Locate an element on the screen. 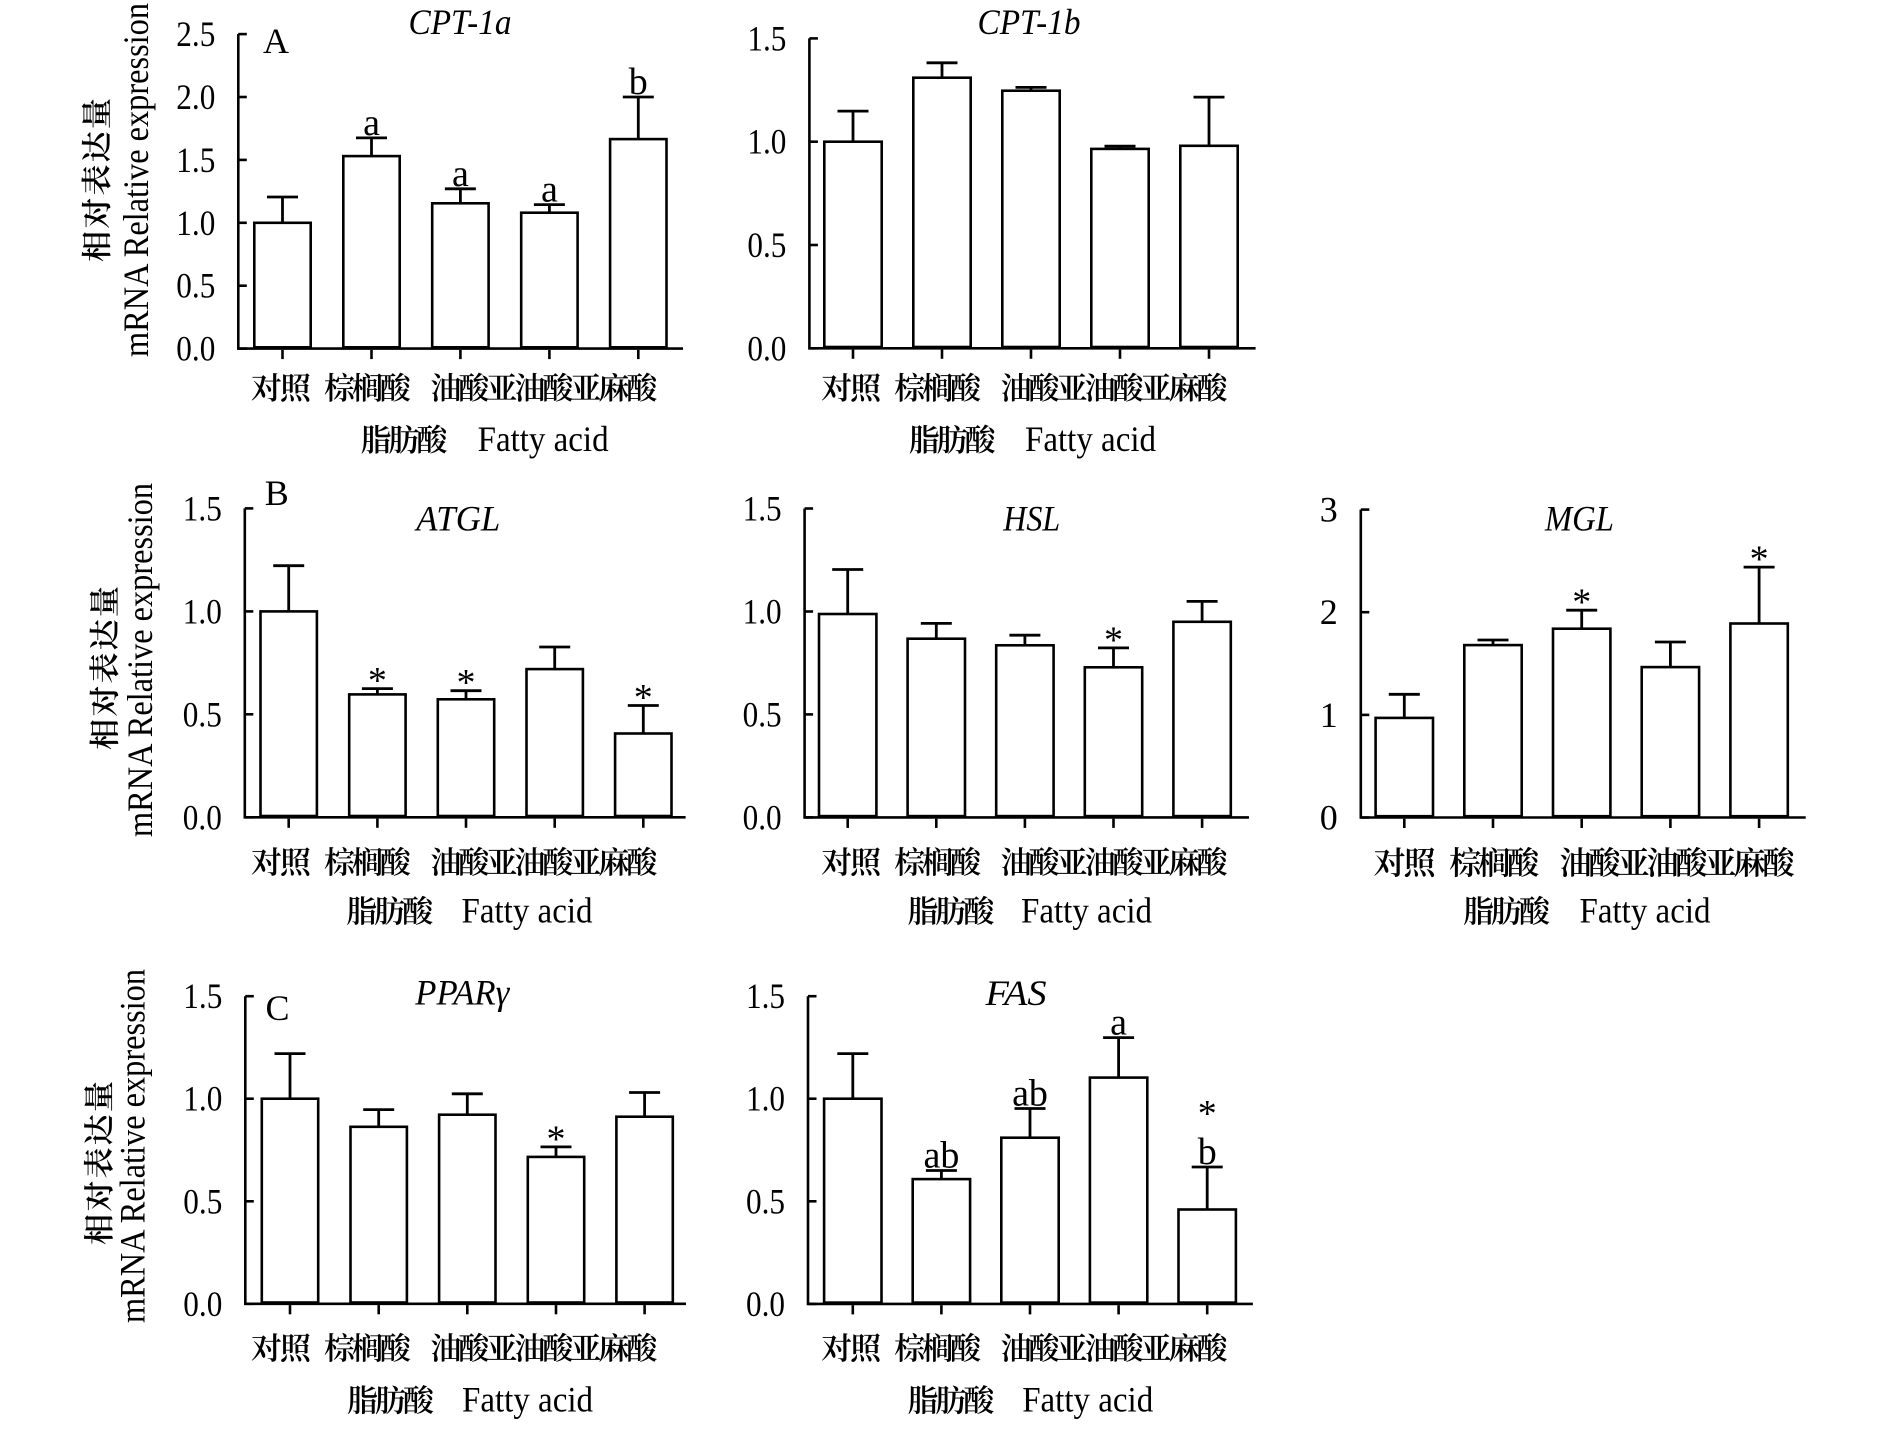  svg-text: PPARγ is located at coordinates (462, 993).